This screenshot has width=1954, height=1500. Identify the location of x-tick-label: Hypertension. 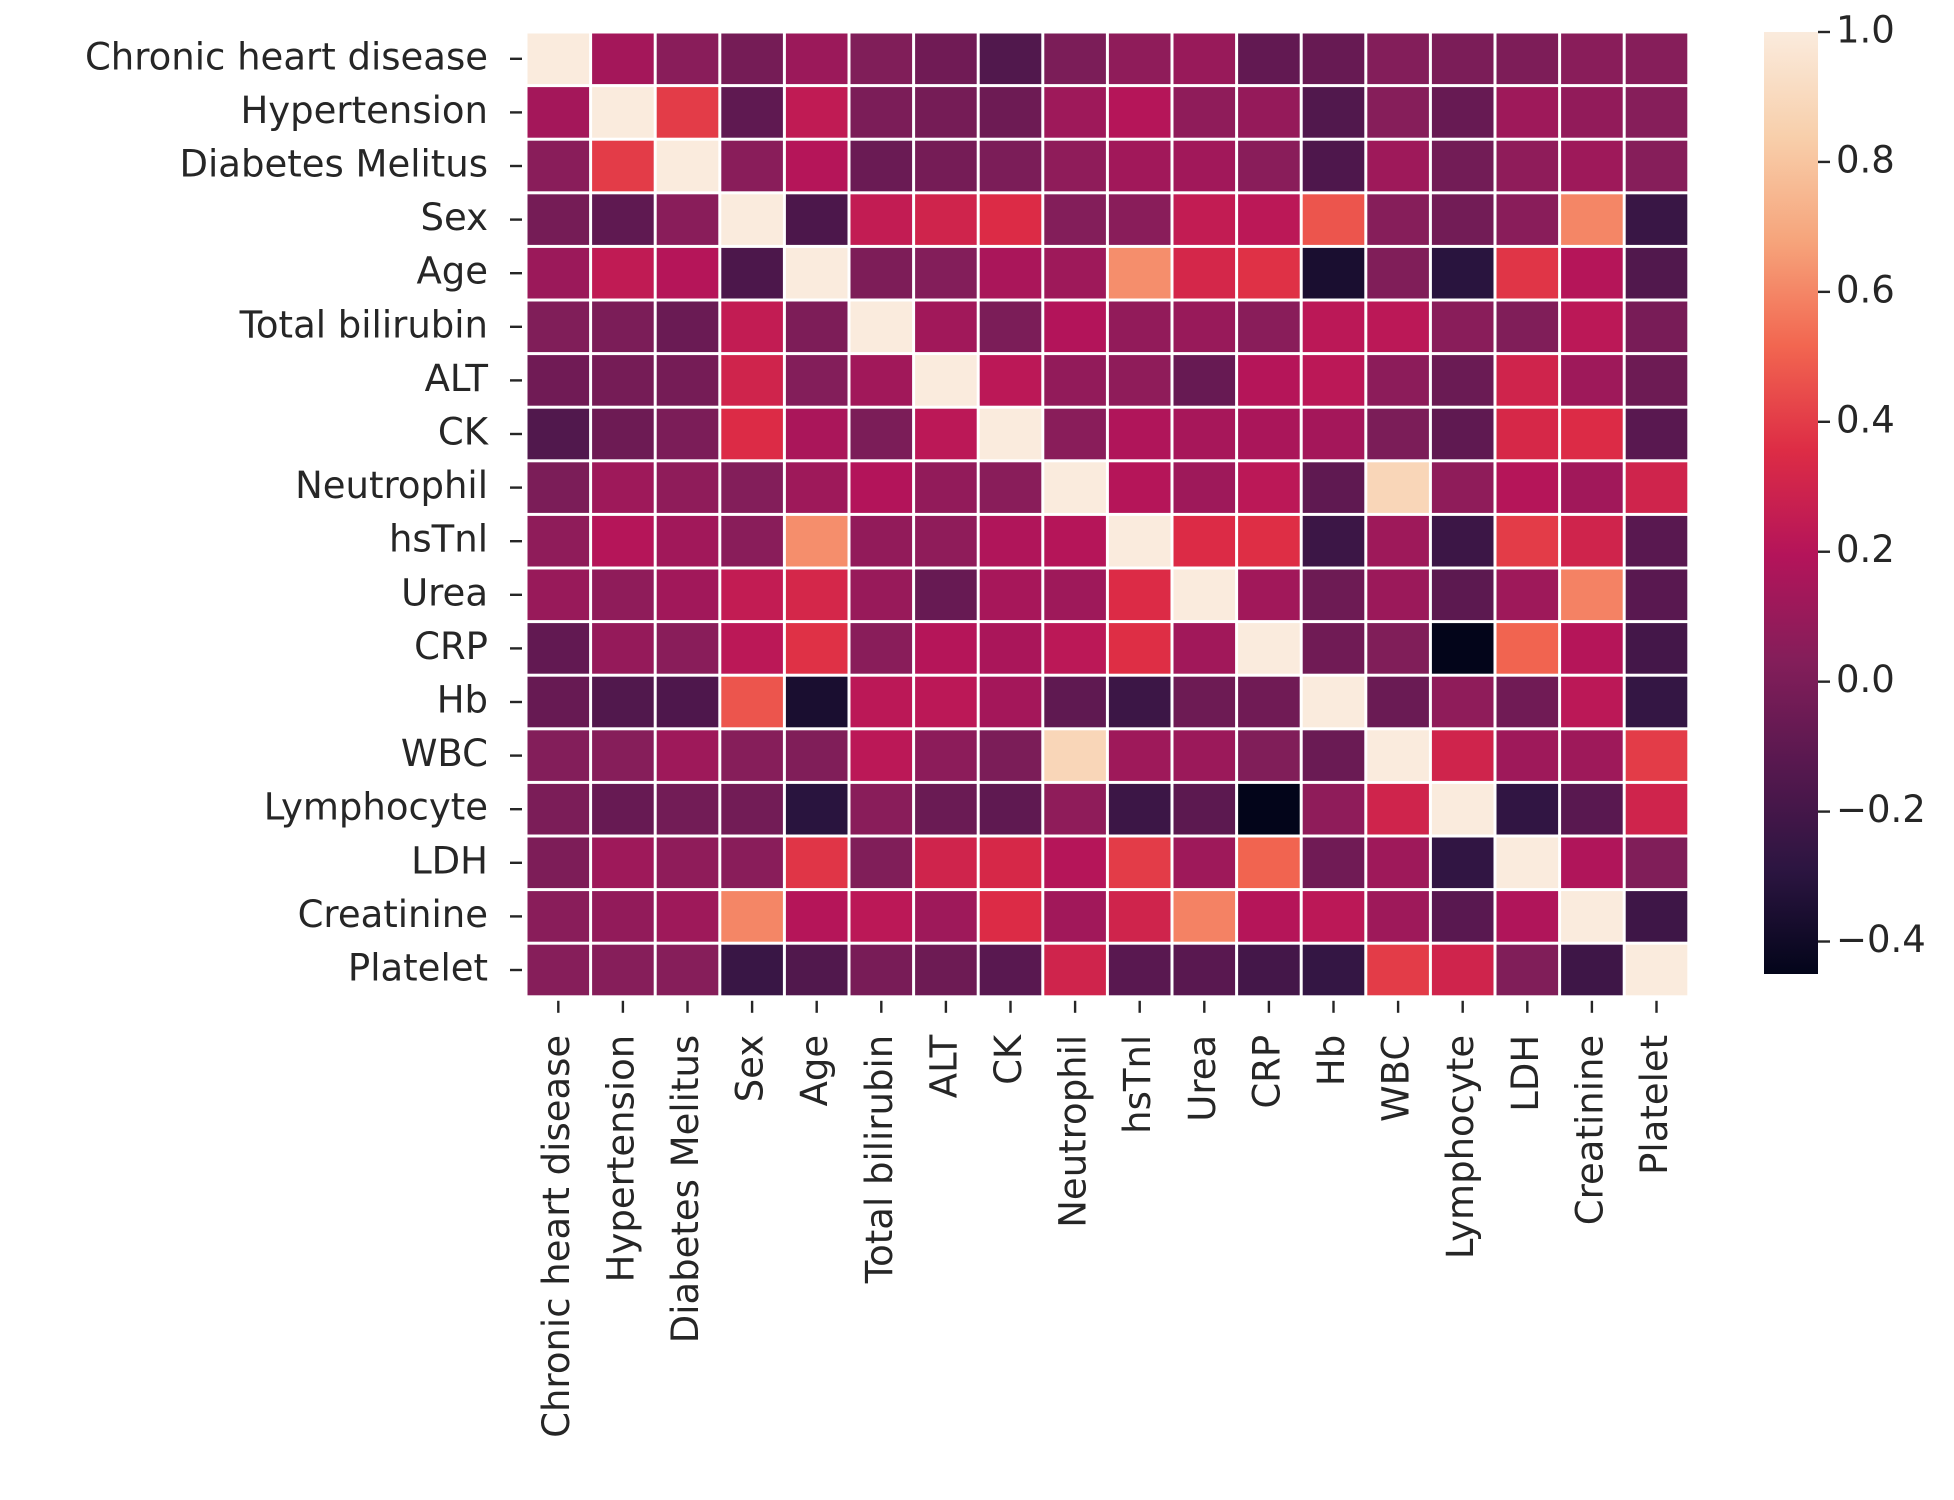
(620, 1159).